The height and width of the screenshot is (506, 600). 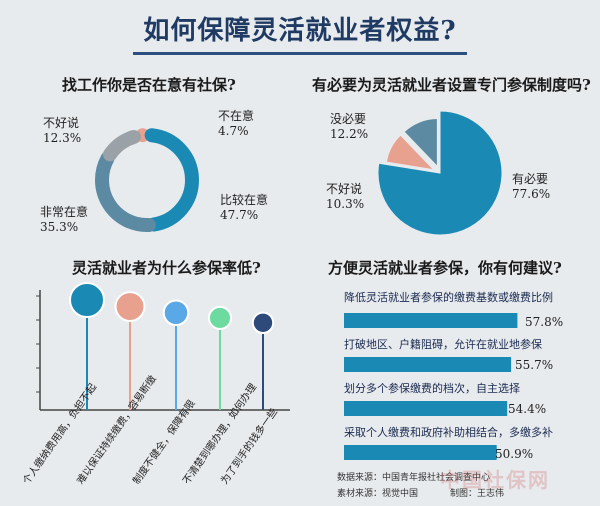 What do you see at coordinates (345, 196) in the screenshot?
I see `pie-label-buhaoshuo: 不好说 10.3%` at bounding box center [345, 196].